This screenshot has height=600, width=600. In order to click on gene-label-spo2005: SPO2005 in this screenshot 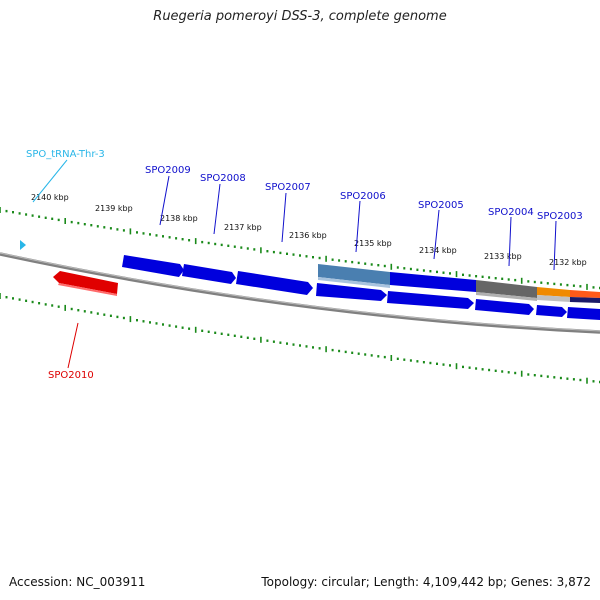, I will do `click(441, 205)`.